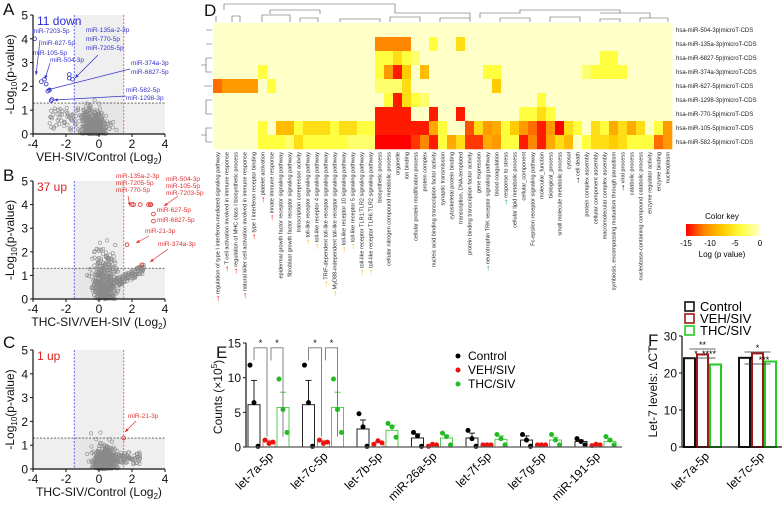 The width and height of the screenshot is (784, 506). Describe the element at coordinates (633, 173) in the screenshot. I see `column-label-text: catabolic process` at that location.